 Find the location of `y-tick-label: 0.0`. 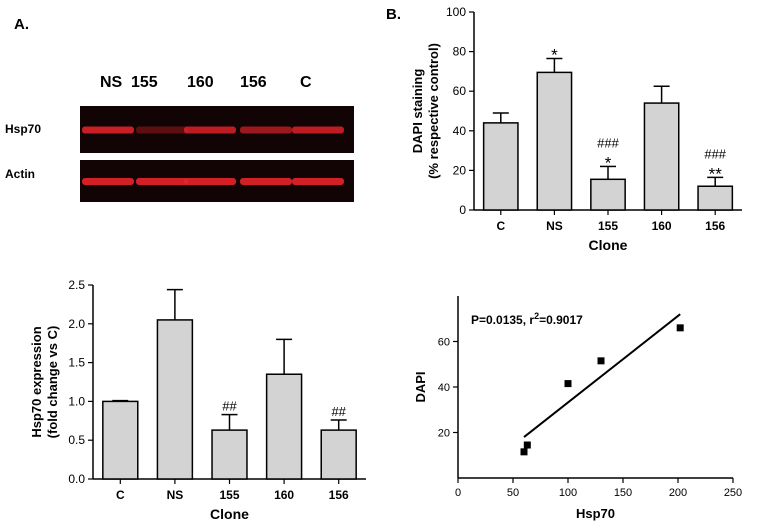

y-tick-label: 0.0 is located at coordinates (76, 479).